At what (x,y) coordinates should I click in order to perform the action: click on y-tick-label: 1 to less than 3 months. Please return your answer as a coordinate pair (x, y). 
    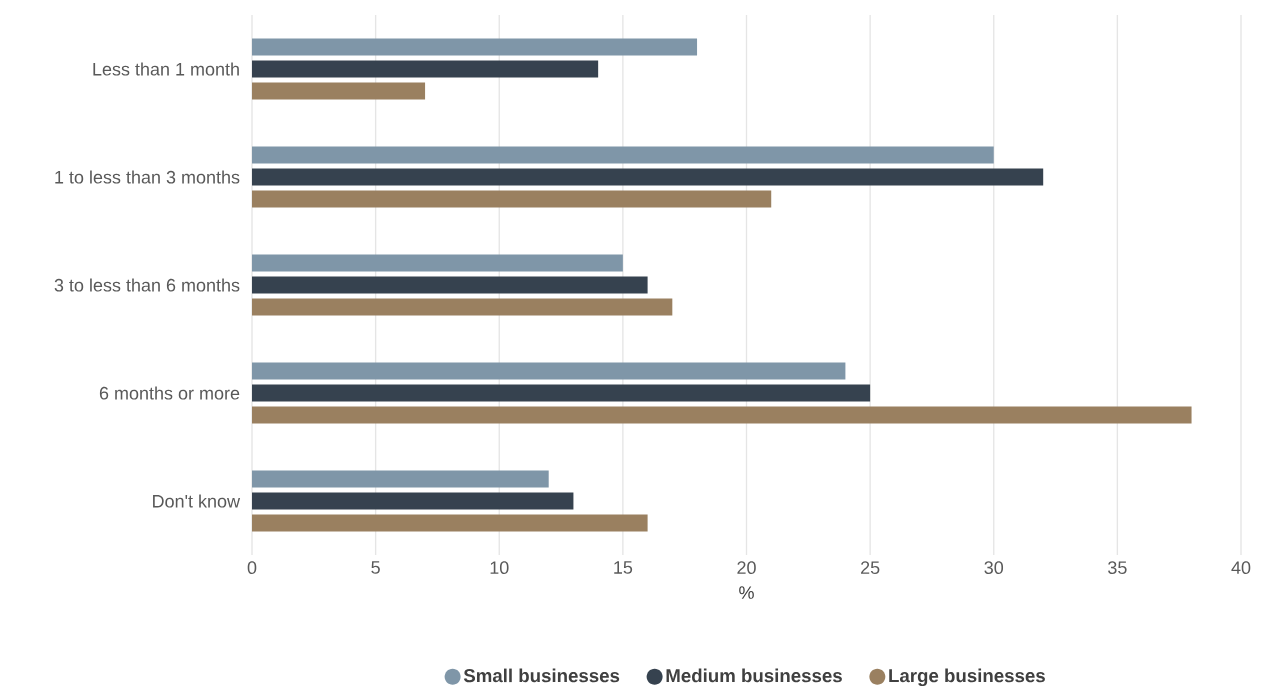
    Looking at the image, I should click on (147, 177).